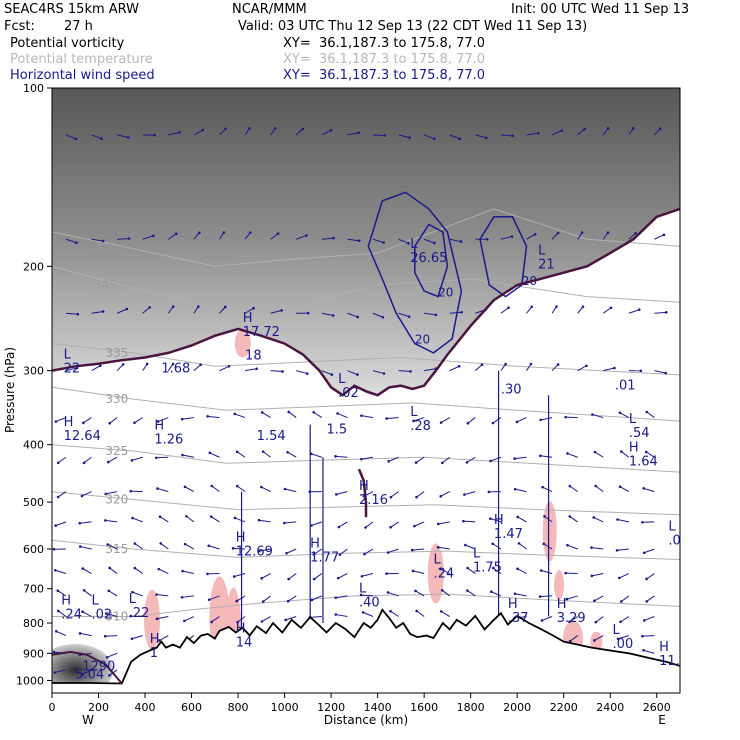 The image size is (740, 740). I want to click on extremum-value: 22, so click(72, 369).